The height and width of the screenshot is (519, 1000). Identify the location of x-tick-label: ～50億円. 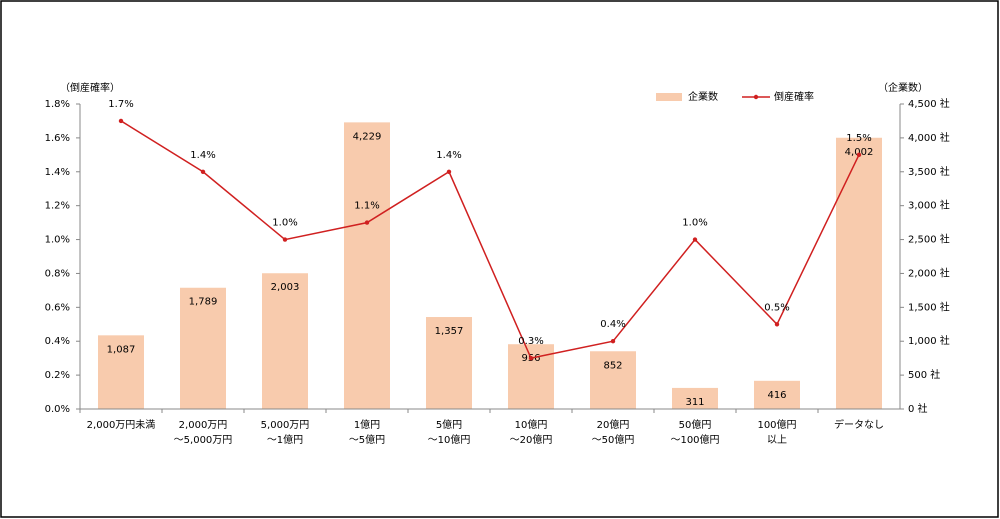
(613, 439).